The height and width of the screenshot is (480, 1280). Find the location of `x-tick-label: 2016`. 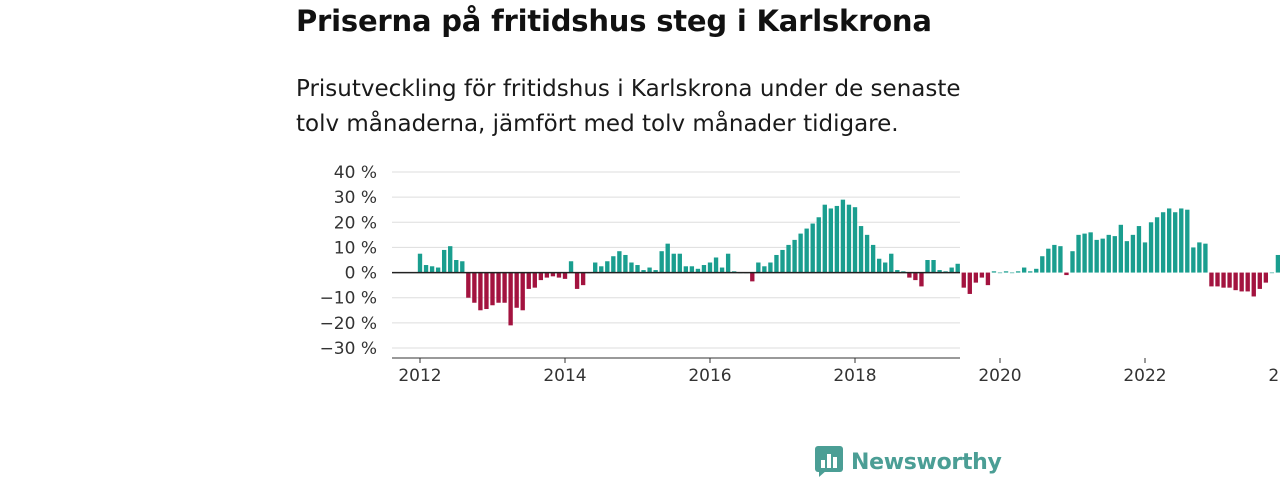

x-tick-label: 2016 is located at coordinates (709, 376).